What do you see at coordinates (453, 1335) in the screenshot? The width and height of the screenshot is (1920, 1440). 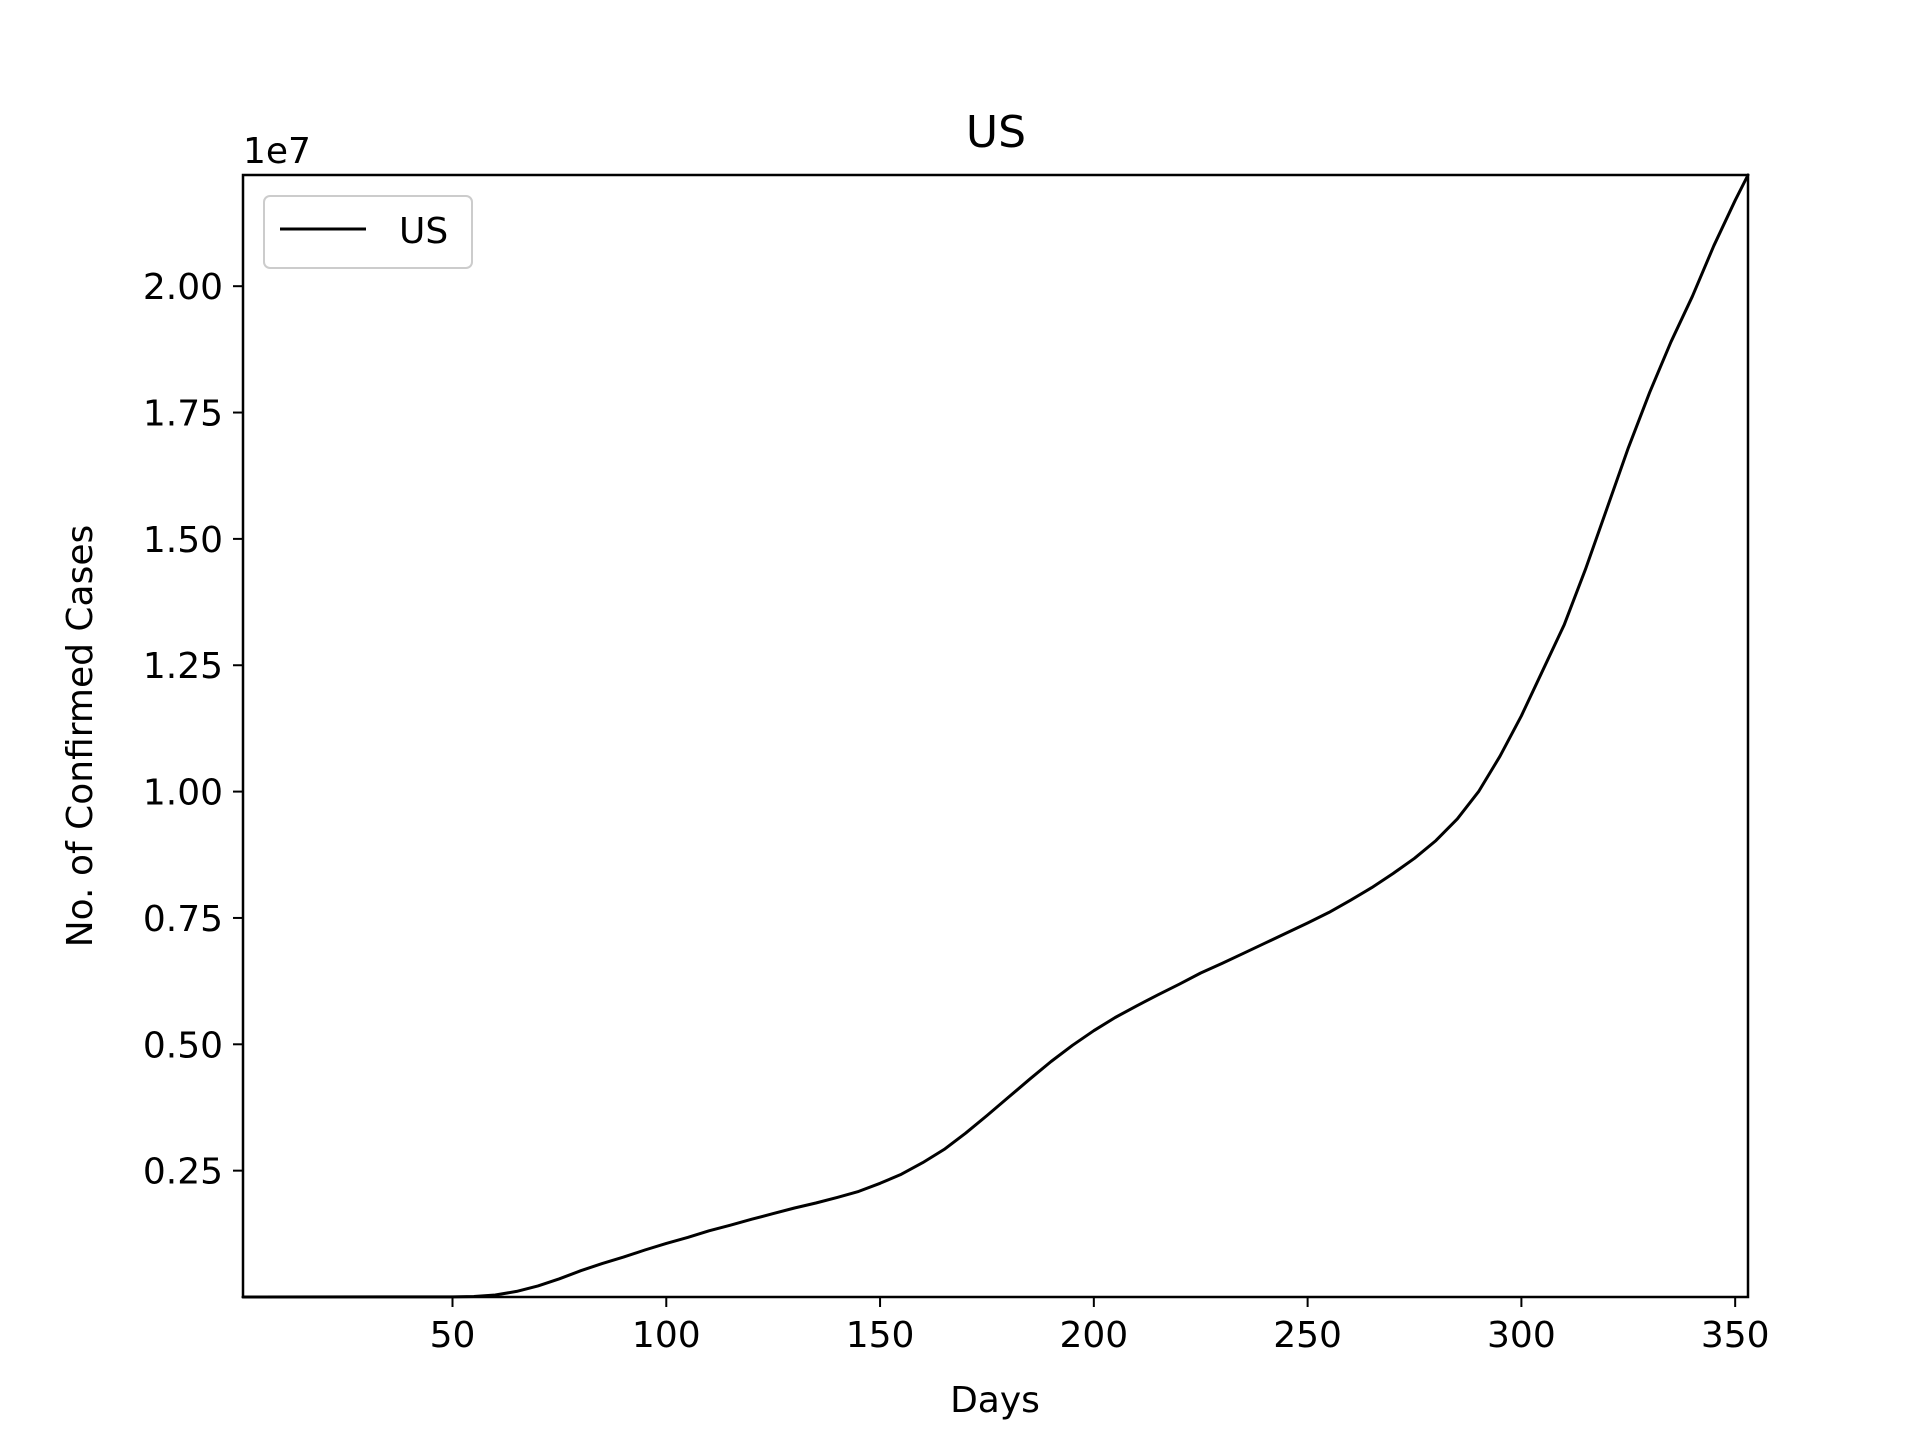 I see `x-tick-label: 50` at bounding box center [453, 1335].